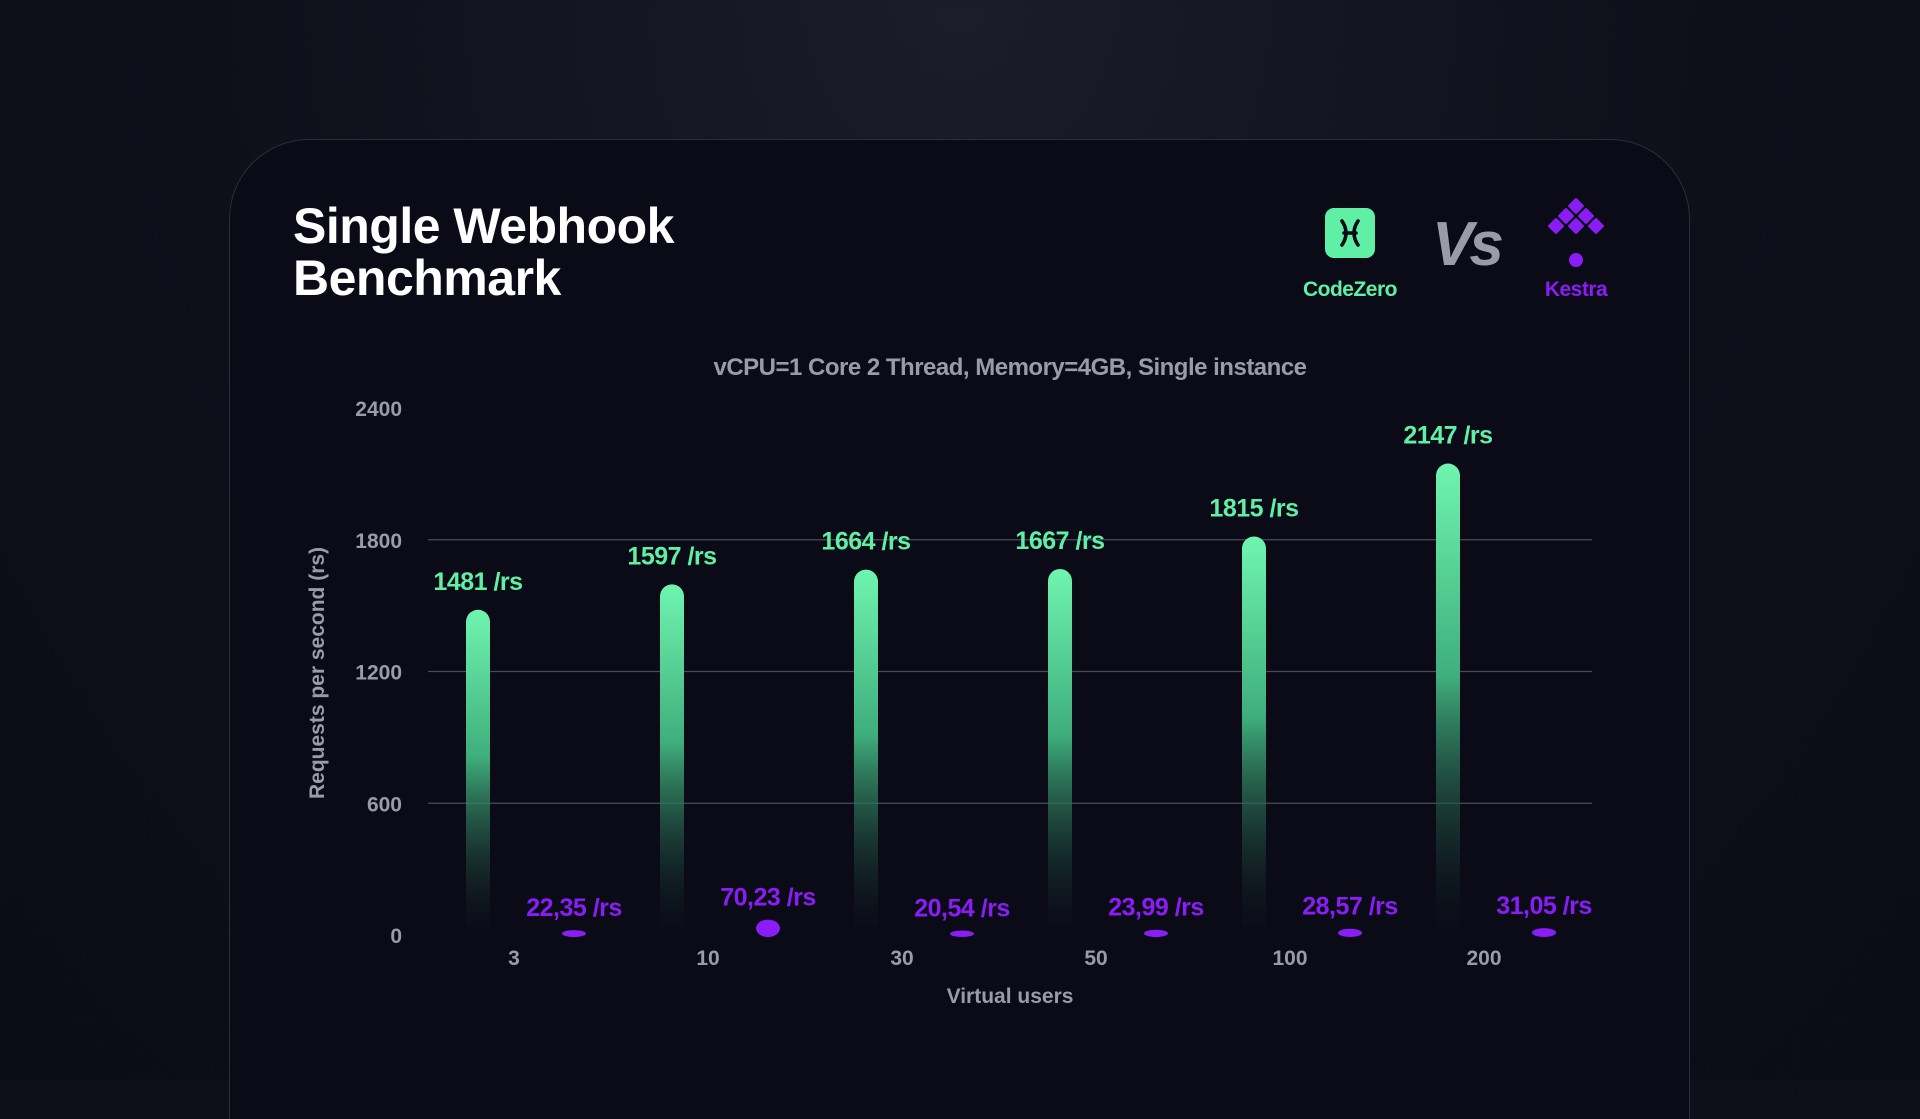 The width and height of the screenshot is (1920, 1119). What do you see at coordinates (962, 908) in the screenshot?
I see `data-label-kestra: 20,54 /rs` at bounding box center [962, 908].